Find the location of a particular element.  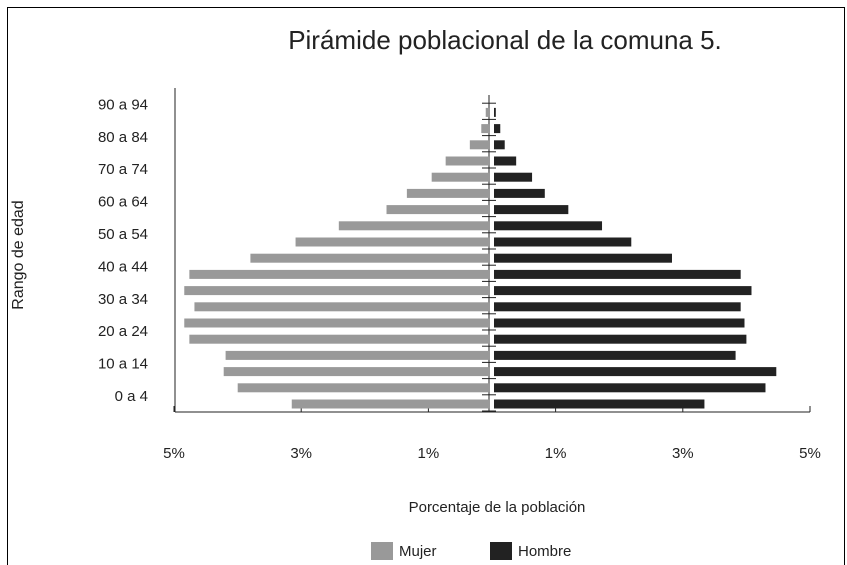

y-tick-label: 90 a 94 is located at coordinates (123, 104).